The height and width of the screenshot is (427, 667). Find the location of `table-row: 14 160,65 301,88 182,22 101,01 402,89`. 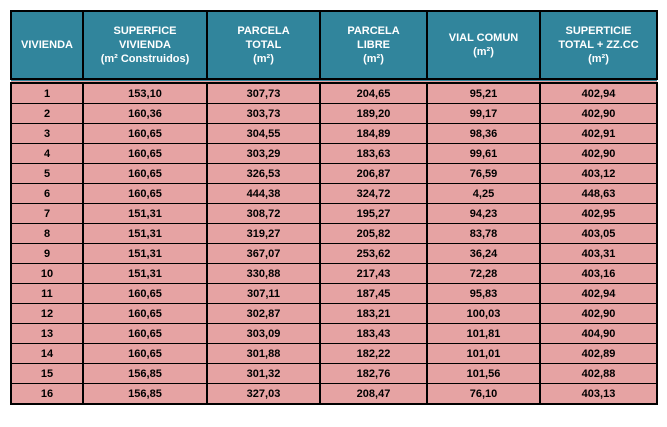

table-row: 14 160,65 301,88 182,22 101,01 402,89 is located at coordinates (334, 353).